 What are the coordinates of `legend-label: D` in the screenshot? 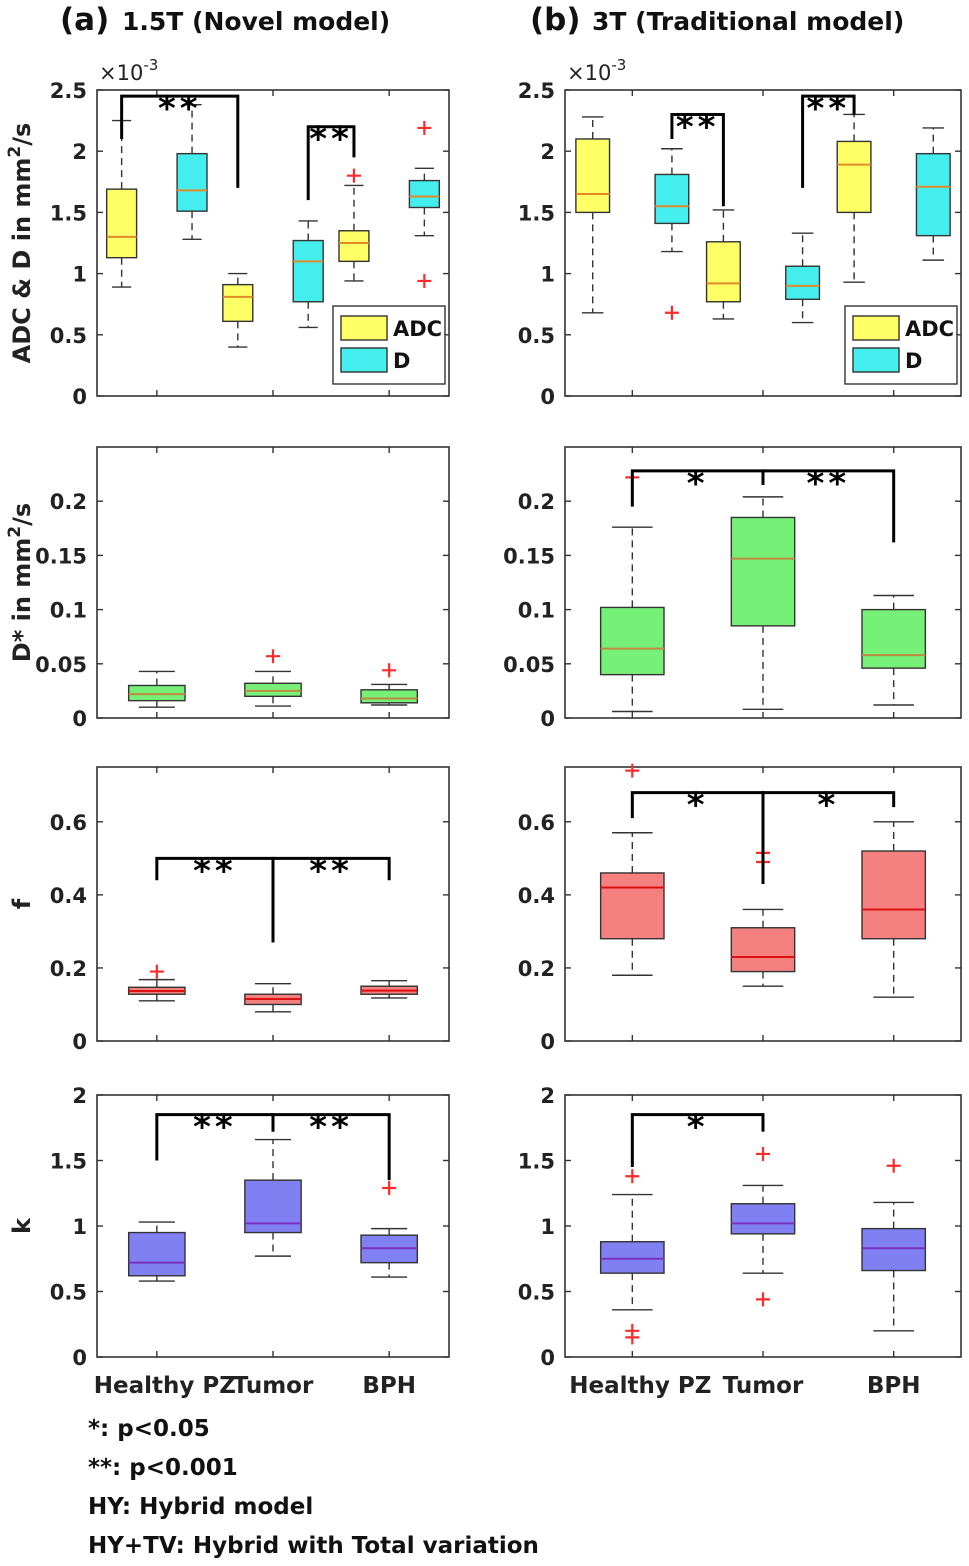 It's located at (401, 361).